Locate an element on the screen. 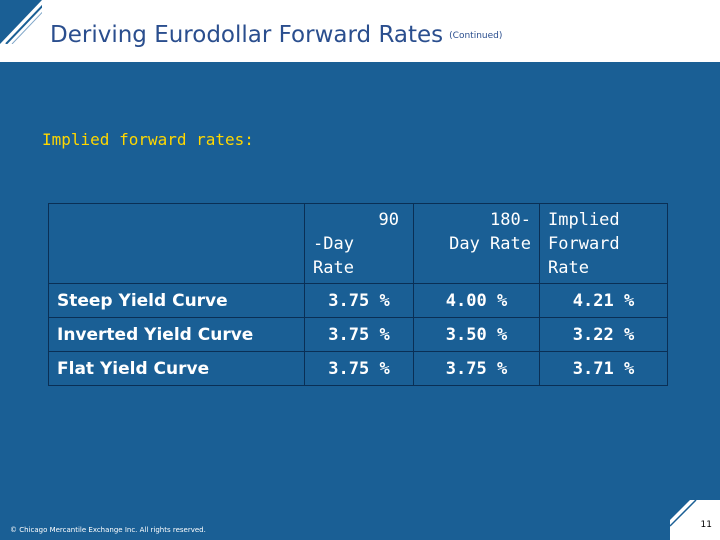  table-row: Steep Yield Curve 3.75 % 4.00 % 4.21 % is located at coordinates (358, 300).